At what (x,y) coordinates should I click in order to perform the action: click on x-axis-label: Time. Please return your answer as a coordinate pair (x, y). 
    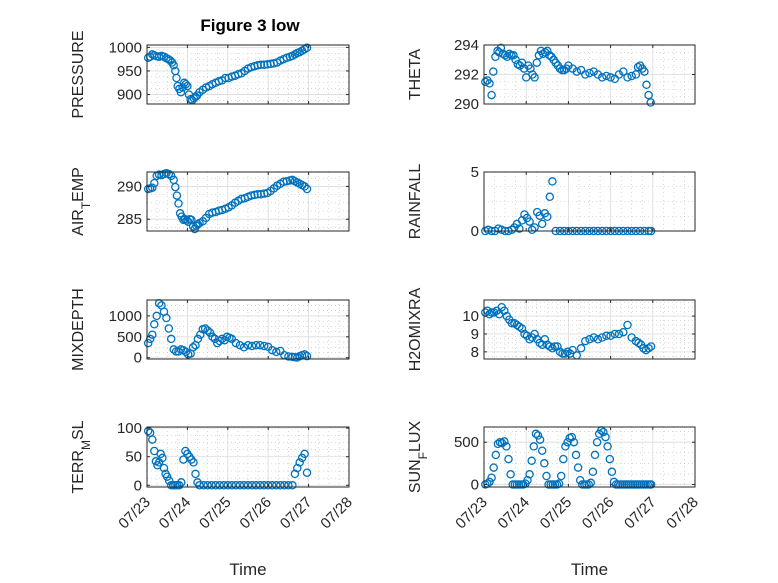
    Looking at the image, I should click on (589, 569).